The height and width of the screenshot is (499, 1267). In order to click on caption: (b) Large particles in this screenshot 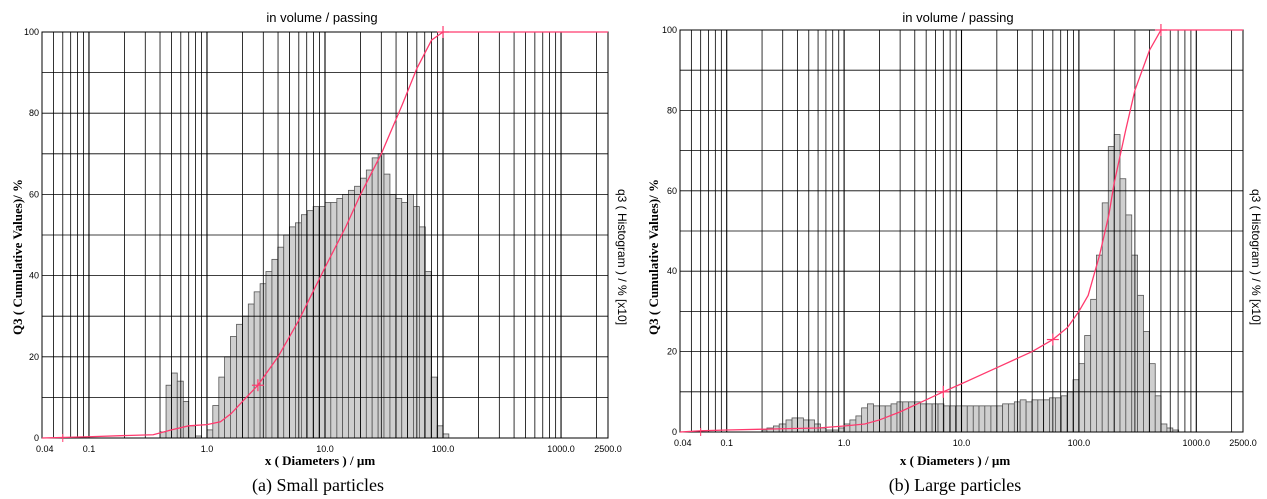, I will do `click(955, 485)`.